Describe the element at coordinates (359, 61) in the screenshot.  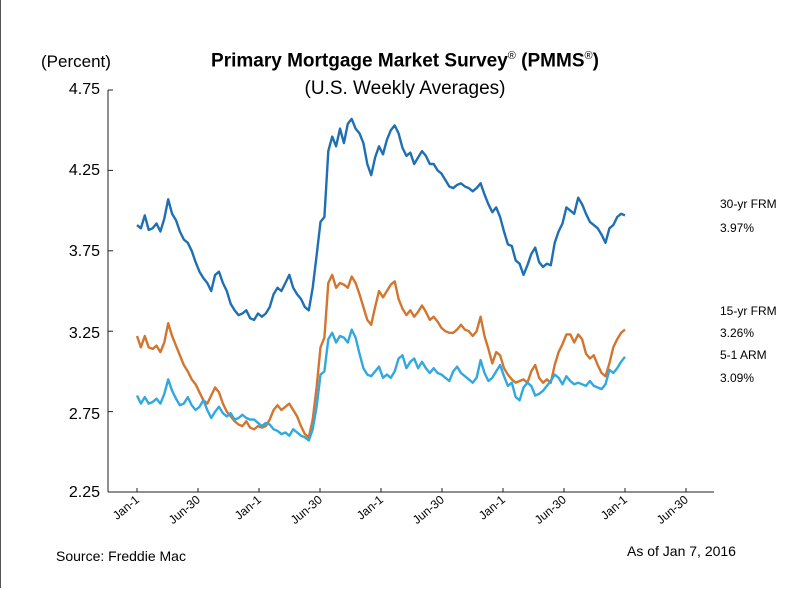
I see `chart-title-text: Primary Mortgage Market Survey` at that location.